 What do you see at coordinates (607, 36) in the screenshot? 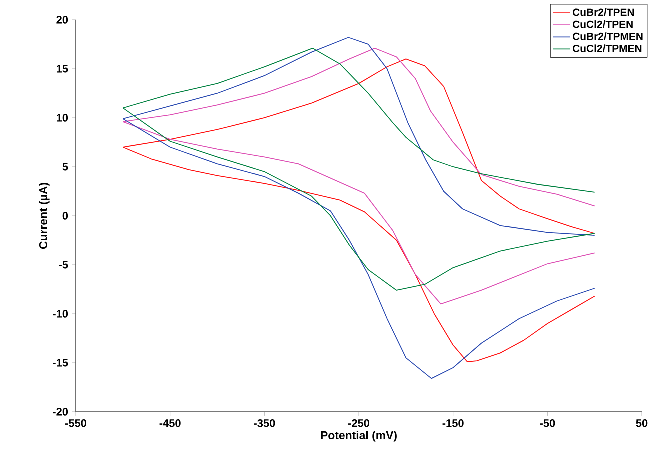
I see `legend-label: CuBr2/TPMEN` at bounding box center [607, 36].